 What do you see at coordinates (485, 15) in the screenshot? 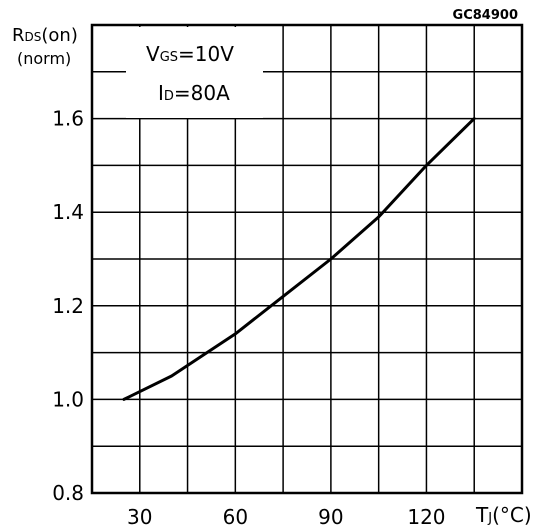
I see `figure-code: GC84900` at bounding box center [485, 15].